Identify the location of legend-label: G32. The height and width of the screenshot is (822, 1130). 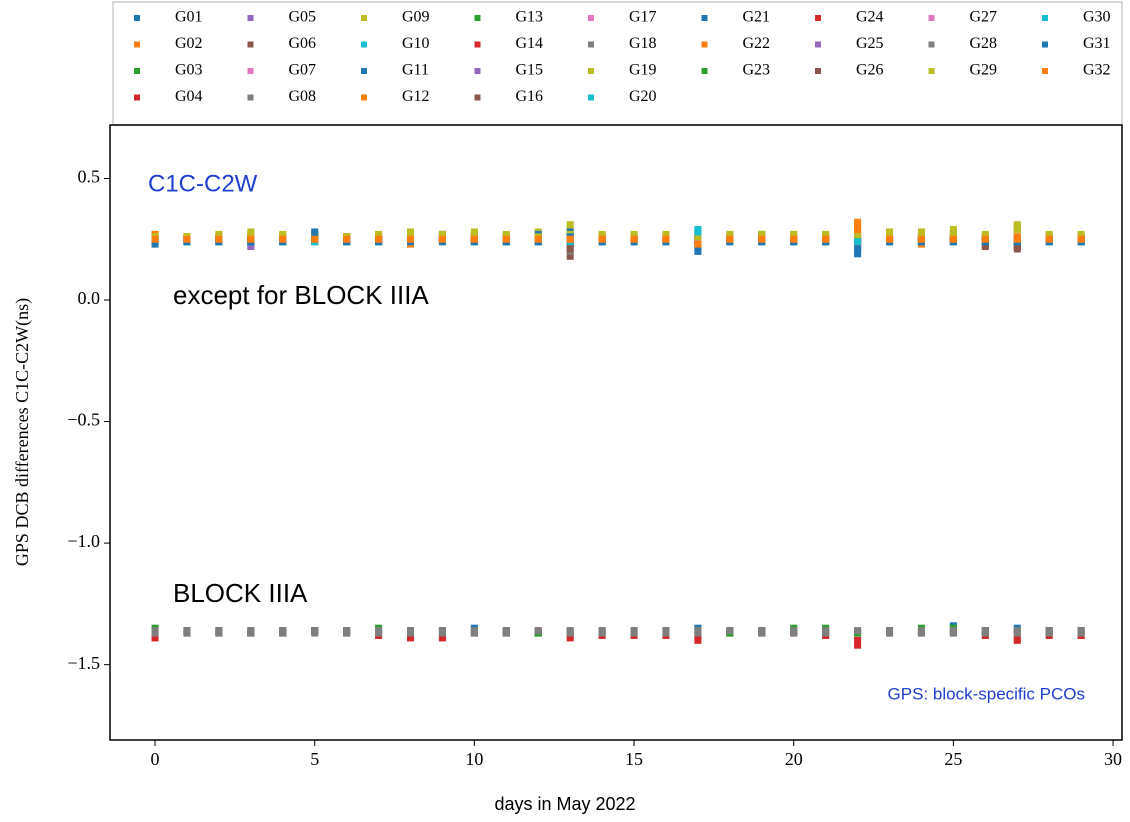
(1097, 70).